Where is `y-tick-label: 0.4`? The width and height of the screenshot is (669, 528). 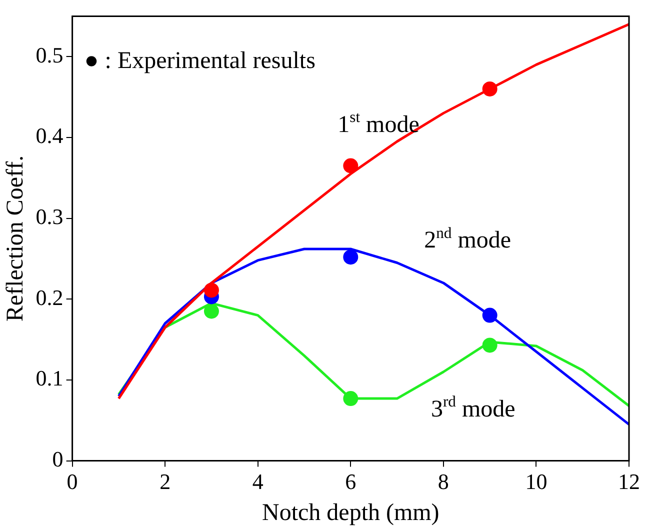
y-tick-label: 0.4 is located at coordinates (50, 135).